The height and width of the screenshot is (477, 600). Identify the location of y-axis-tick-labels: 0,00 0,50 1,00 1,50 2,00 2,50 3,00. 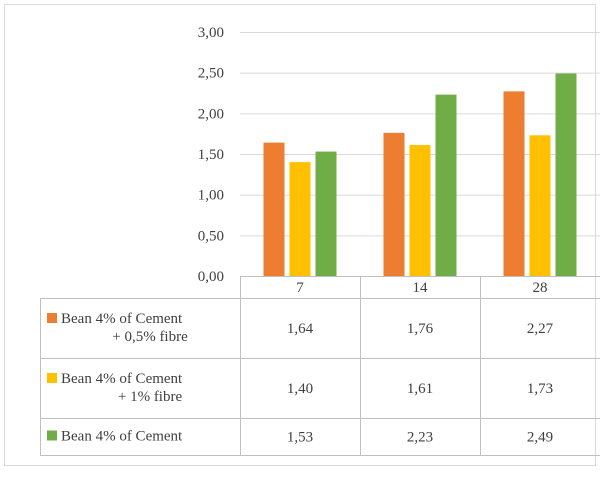
(211, 155).